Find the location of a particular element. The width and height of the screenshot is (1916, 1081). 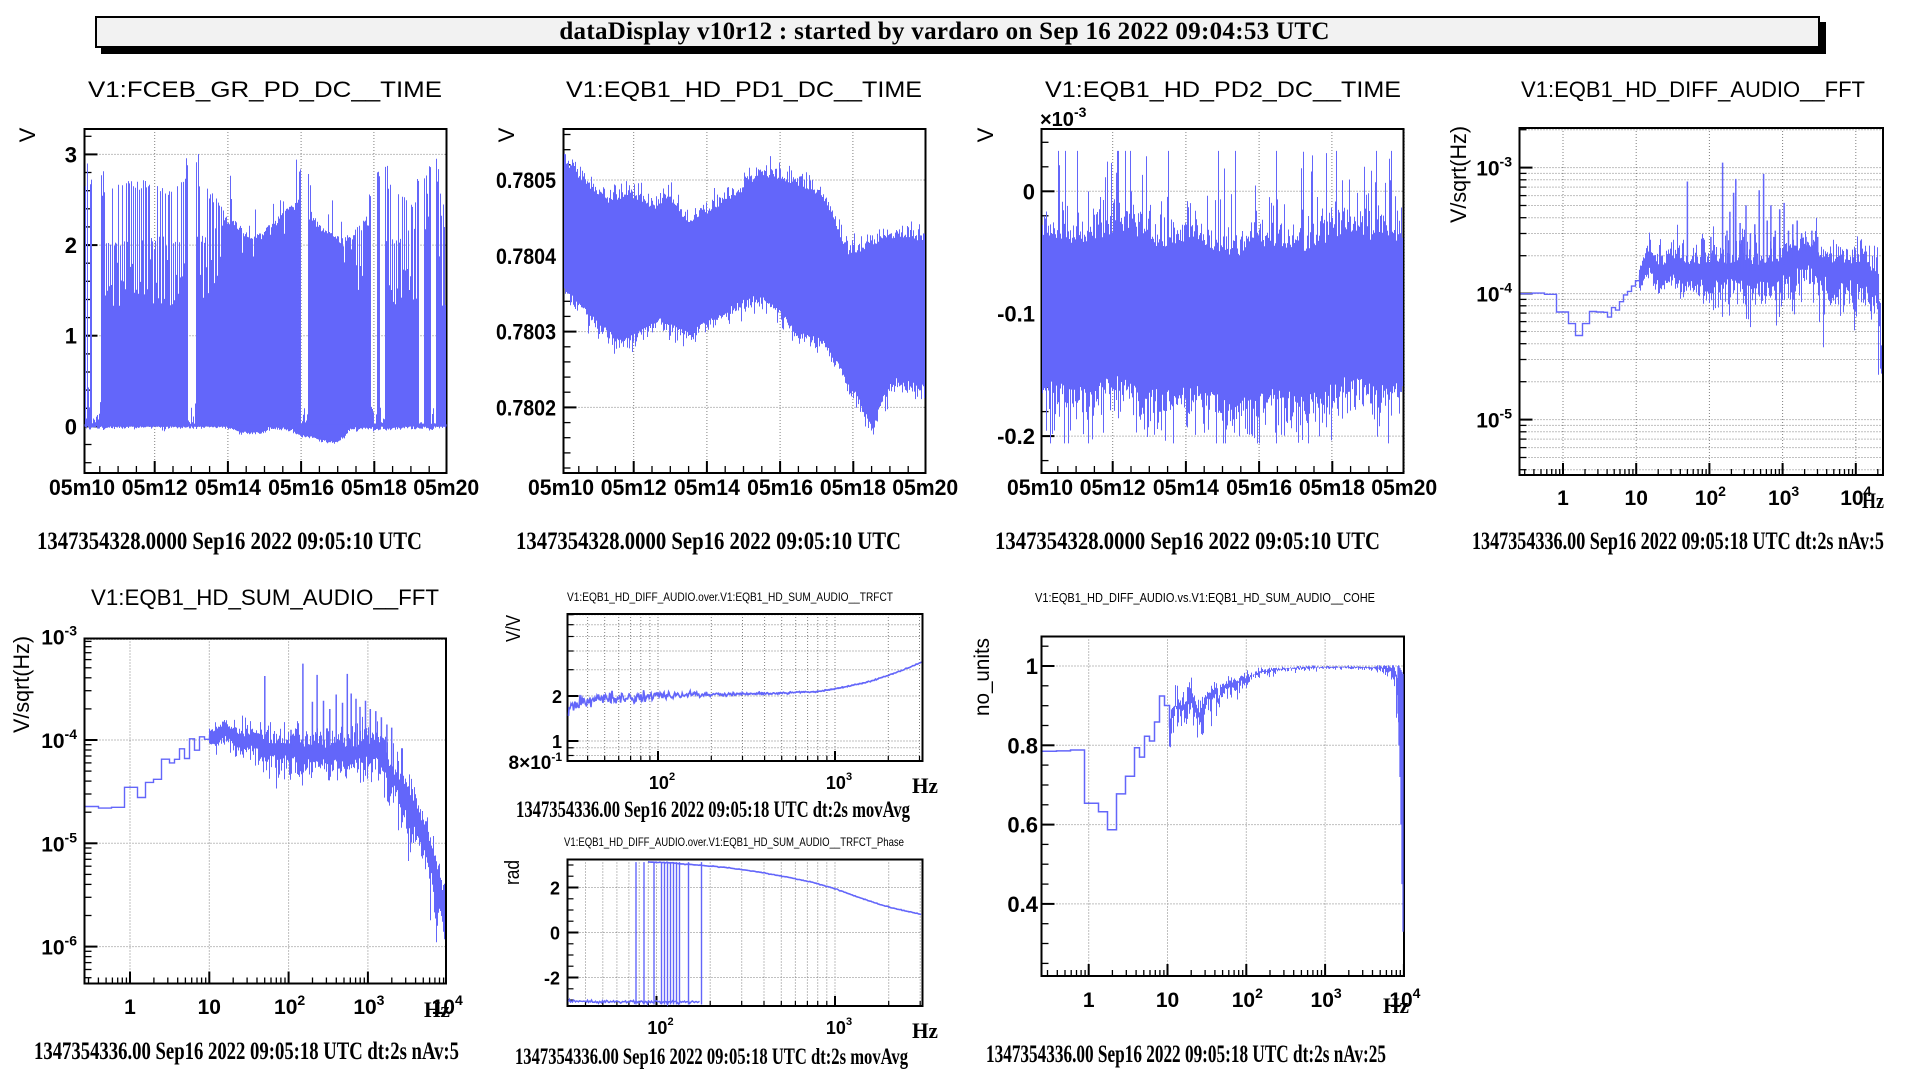

svg-text: V1:EQB1_HD_PD1_DC__TIME is located at coordinates (744, 89).